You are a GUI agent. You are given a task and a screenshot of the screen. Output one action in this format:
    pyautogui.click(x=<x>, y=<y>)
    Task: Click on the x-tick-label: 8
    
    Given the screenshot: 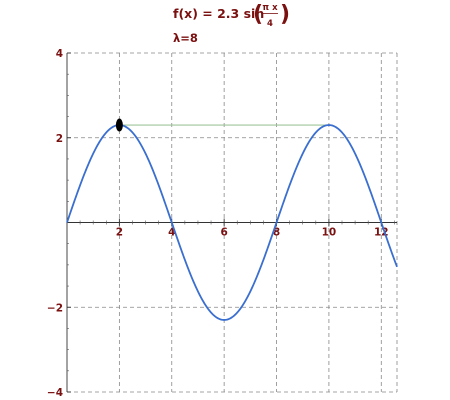 What is the action you would take?
    pyautogui.click(x=276, y=233)
    